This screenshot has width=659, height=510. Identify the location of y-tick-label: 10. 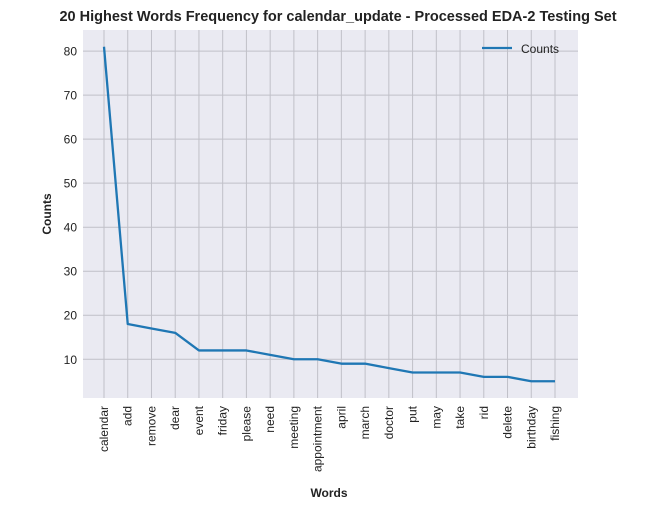
(71, 360).